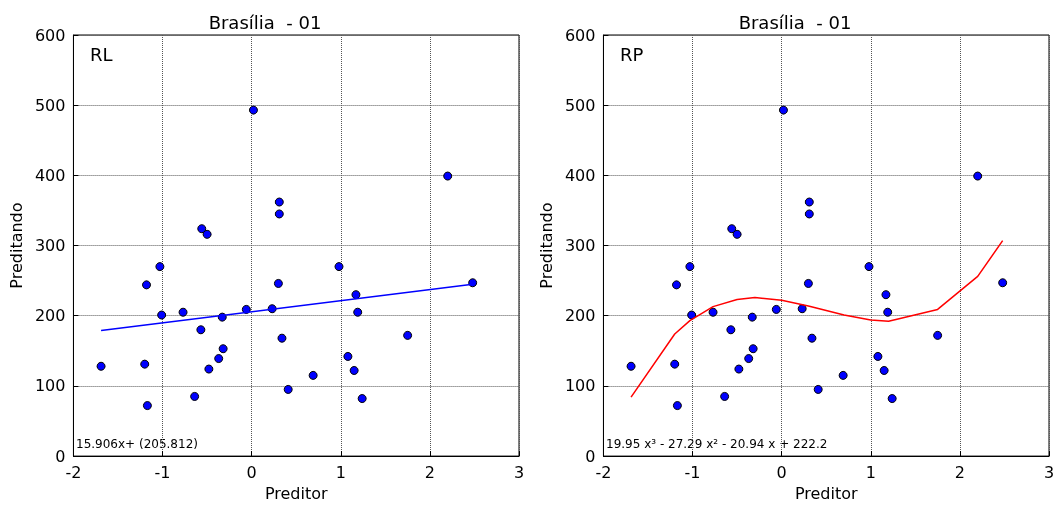 Image resolution: width=1061 pixels, height=506 pixels. Describe the element at coordinates (817, 318) in the screenshot. I see `line-series` at that location.